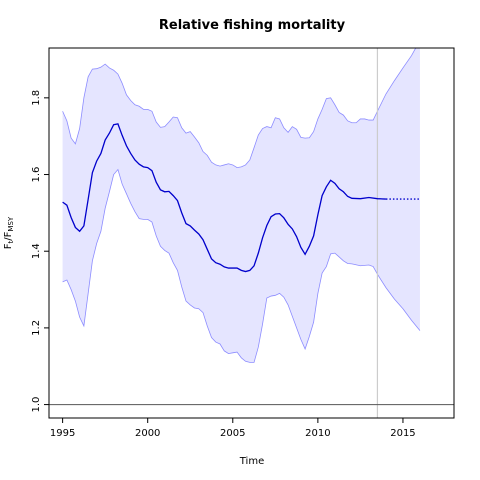  I want to click on x-tick-label: 2000, so click(147, 433).